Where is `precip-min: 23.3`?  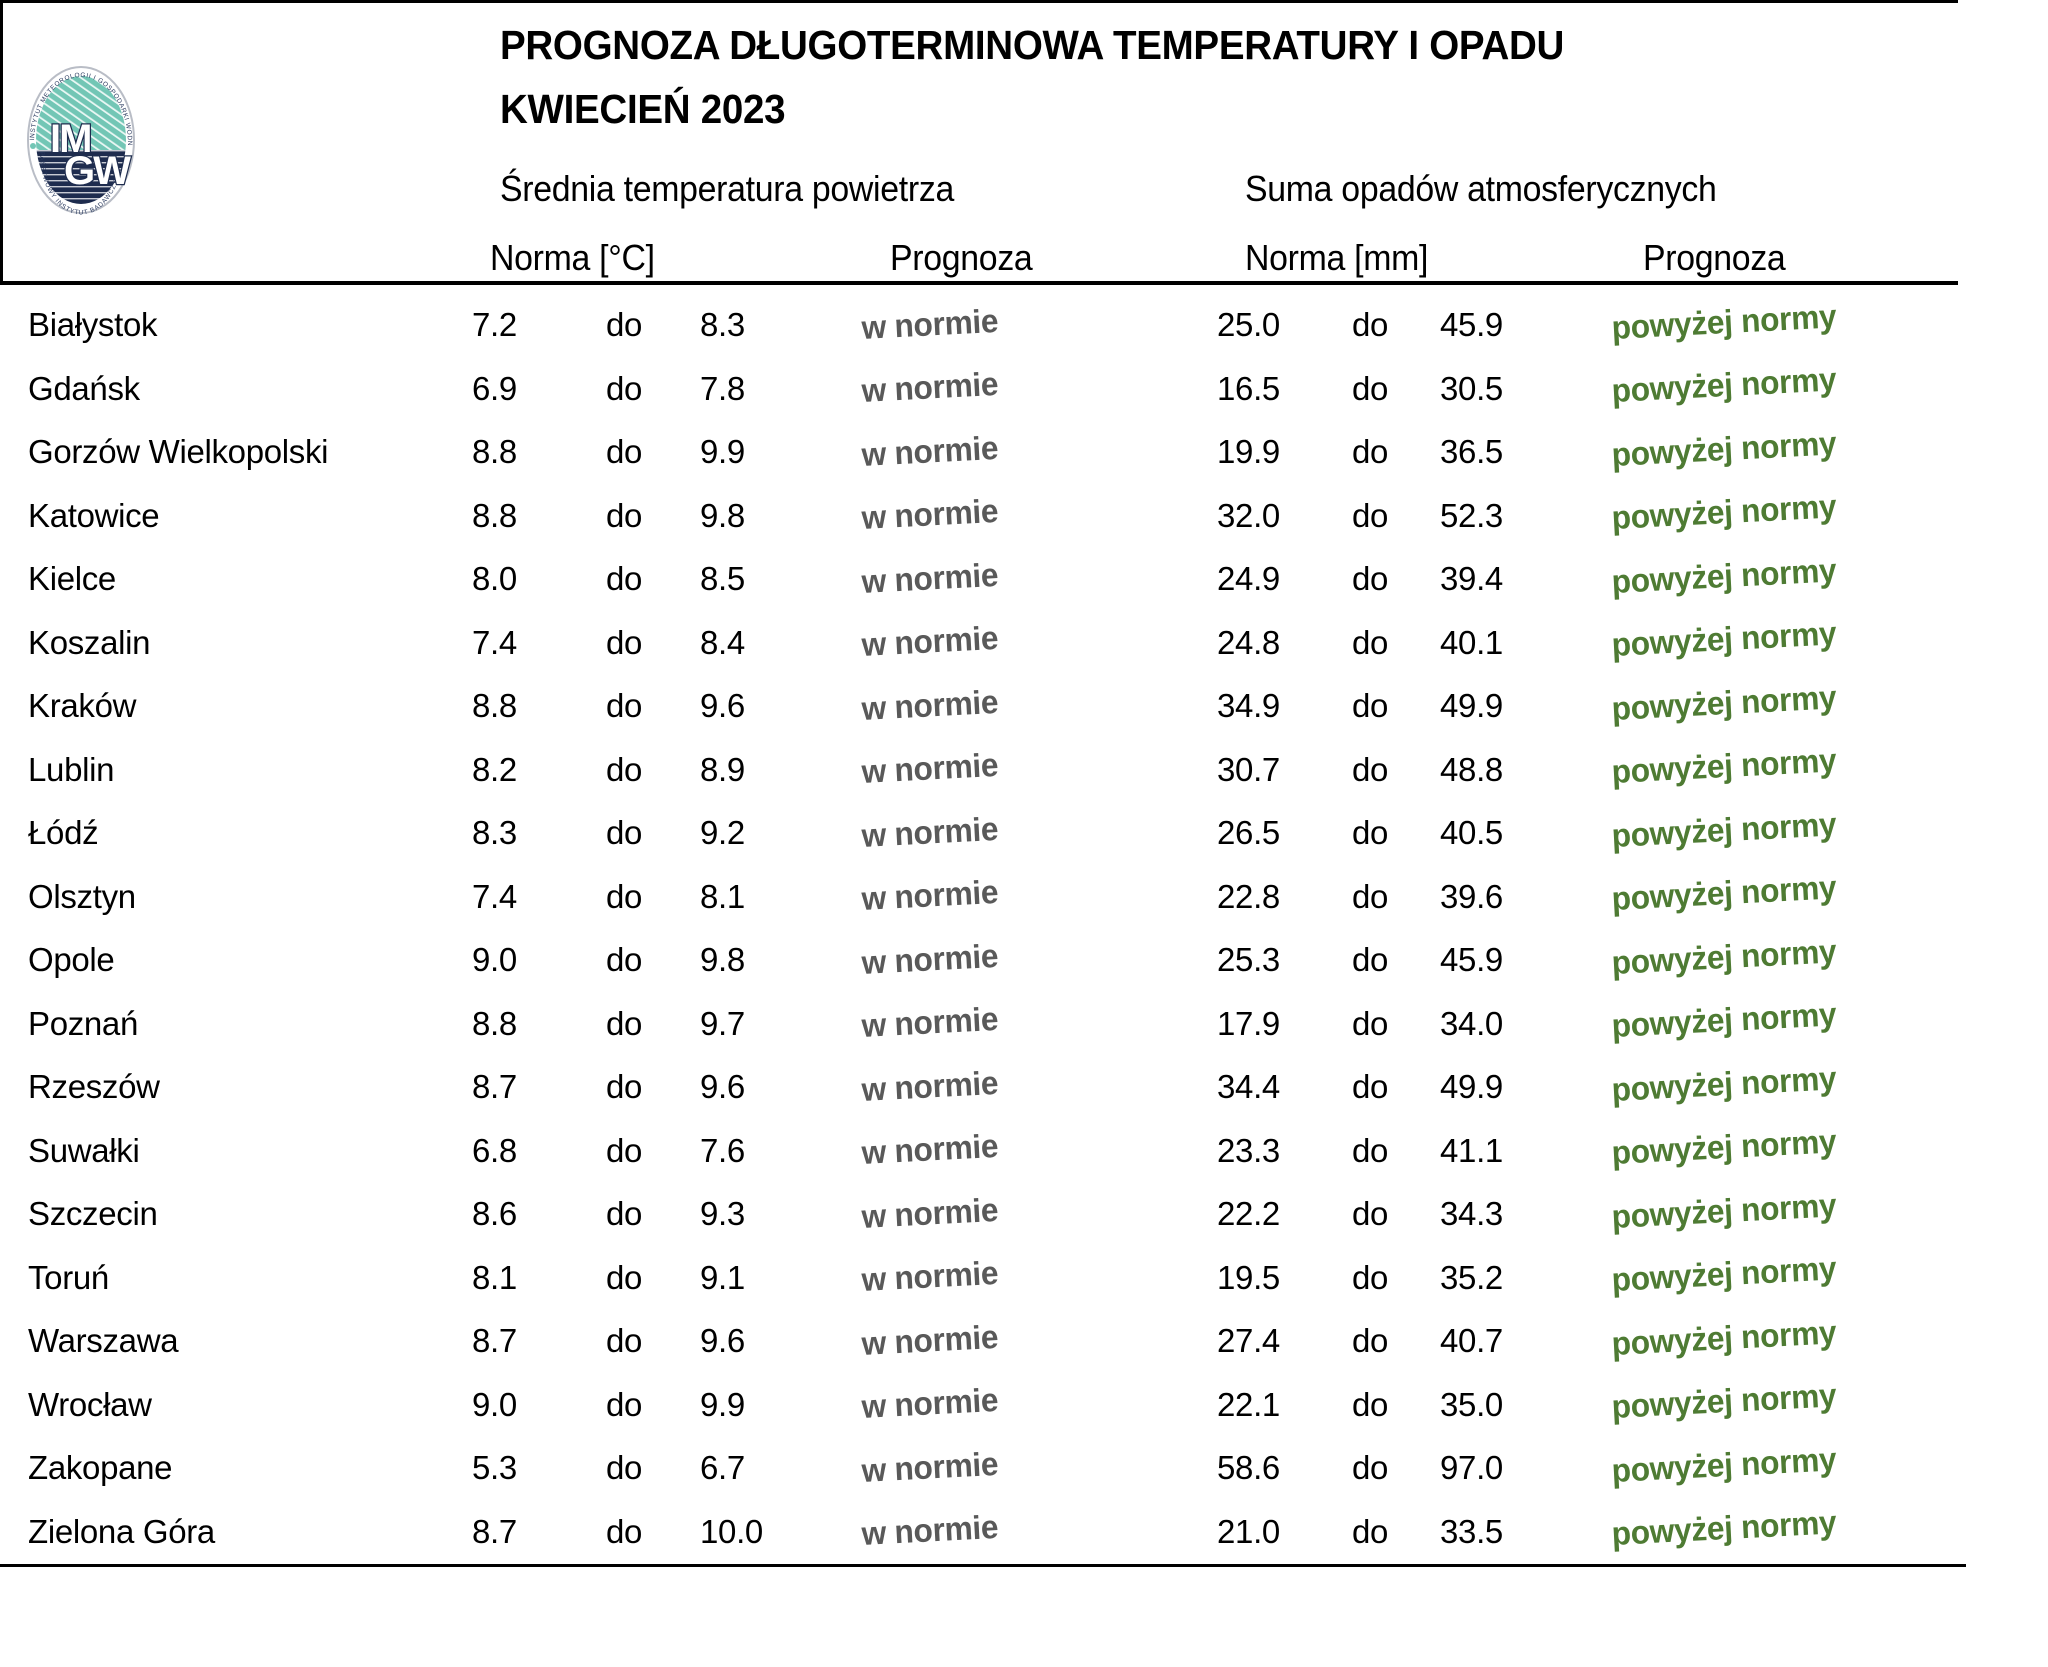 precip-min: 23.3 is located at coordinates (1248, 1150).